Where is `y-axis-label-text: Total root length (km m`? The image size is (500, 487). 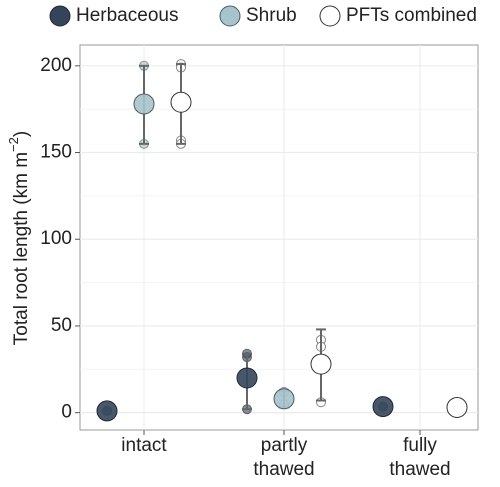
y-axis-label-text: Total root length (km m is located at coordinates (21, 248).